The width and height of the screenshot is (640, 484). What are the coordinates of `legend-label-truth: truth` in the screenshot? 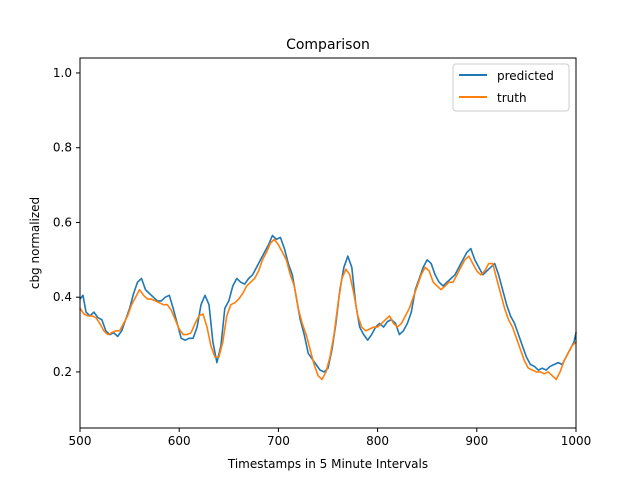 It's located at (512, 98).